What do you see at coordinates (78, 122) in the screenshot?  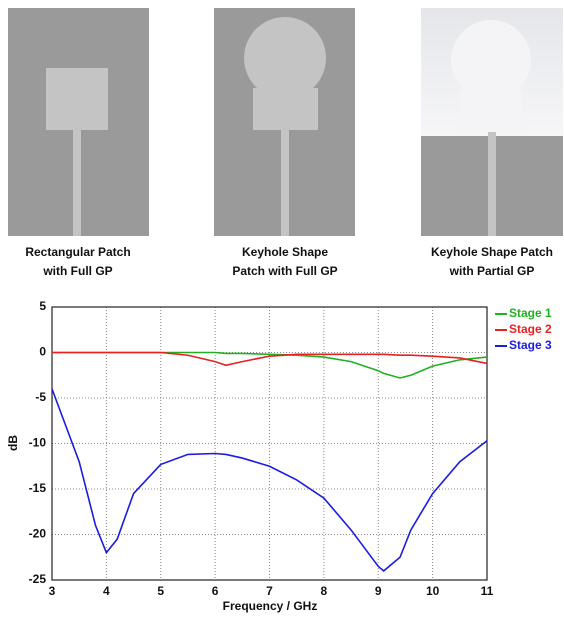 I see `antenna-rectangular` at bounding box center [78, 122].